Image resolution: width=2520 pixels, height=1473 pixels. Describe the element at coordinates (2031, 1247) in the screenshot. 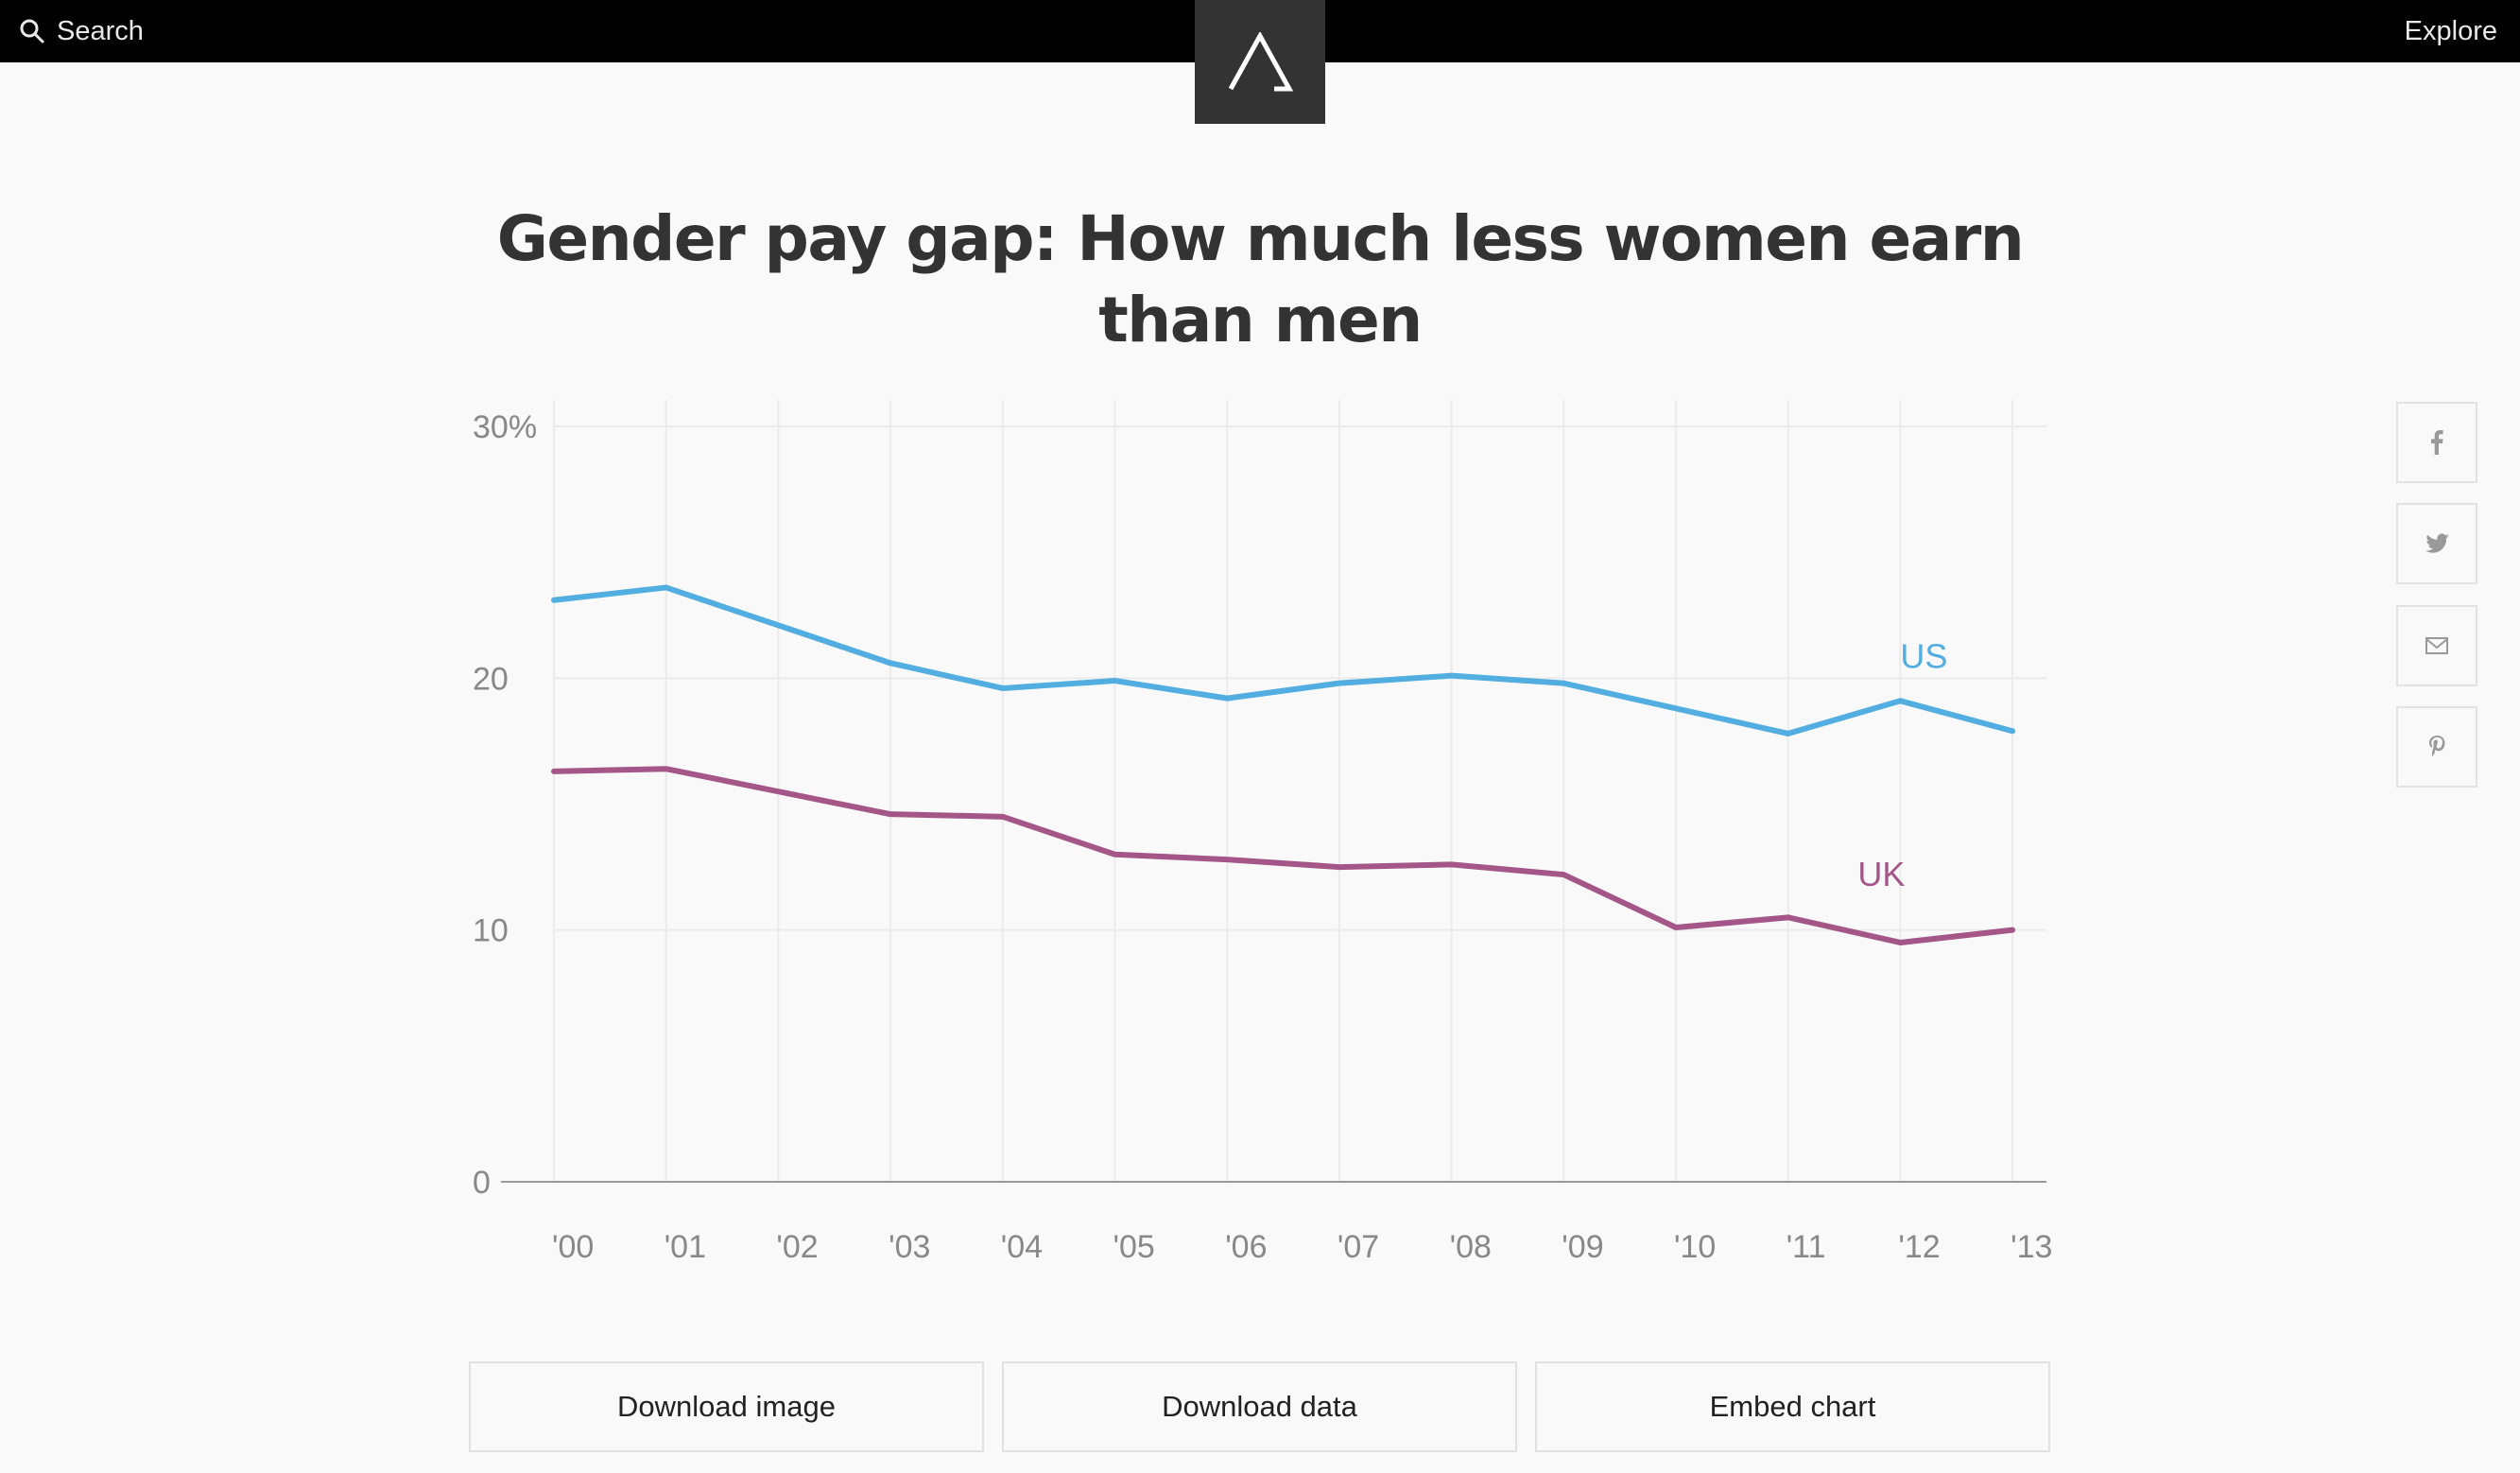

I see `x-tick-label: '13` at that location.